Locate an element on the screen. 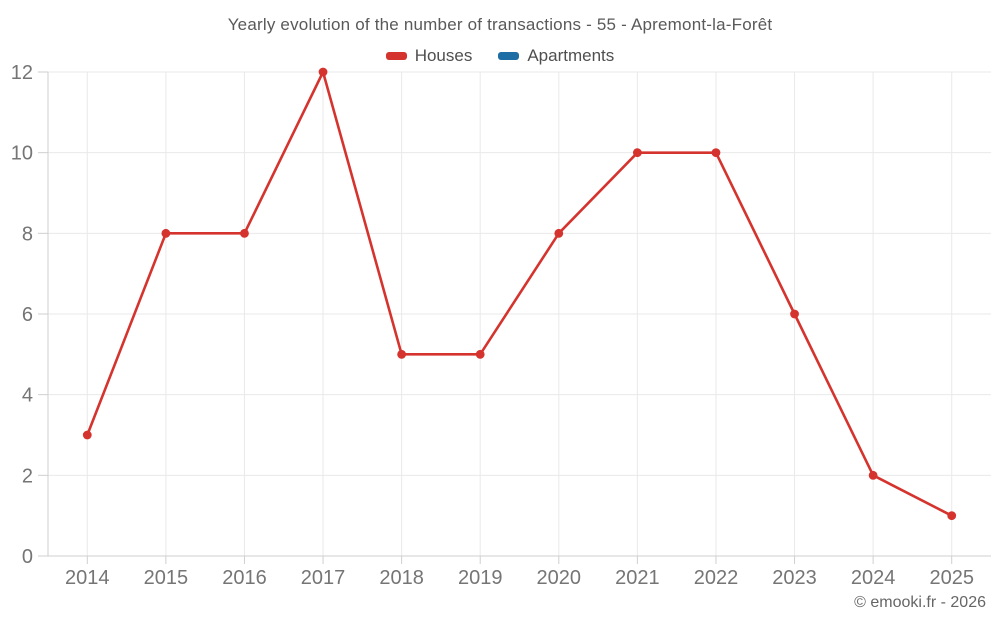  legend: Houses Apartments is located at coordinates (500, 56).